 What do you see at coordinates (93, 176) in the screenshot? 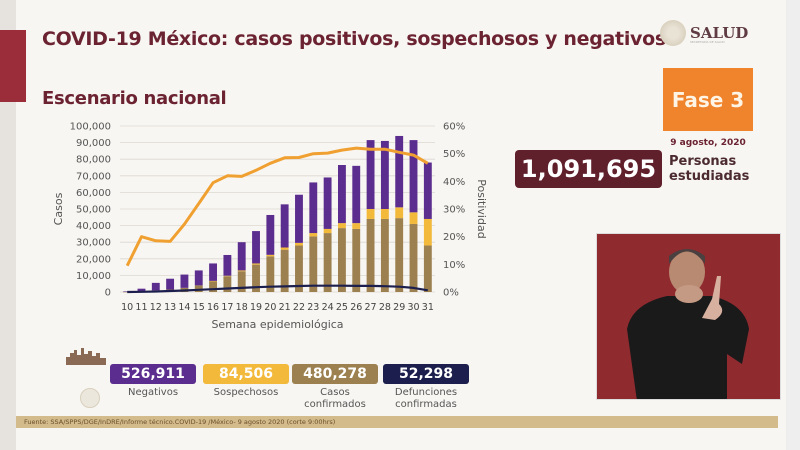
I see `y-tick-label: 70,000` at bounding box center [93, 176].